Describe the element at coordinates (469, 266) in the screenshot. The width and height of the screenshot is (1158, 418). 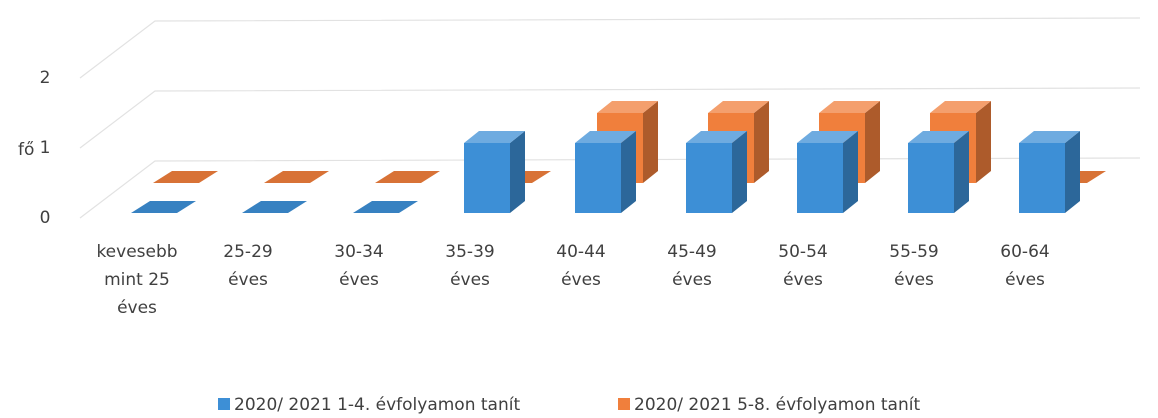
I see `x-tick-label: 35-39 éves` at that location.